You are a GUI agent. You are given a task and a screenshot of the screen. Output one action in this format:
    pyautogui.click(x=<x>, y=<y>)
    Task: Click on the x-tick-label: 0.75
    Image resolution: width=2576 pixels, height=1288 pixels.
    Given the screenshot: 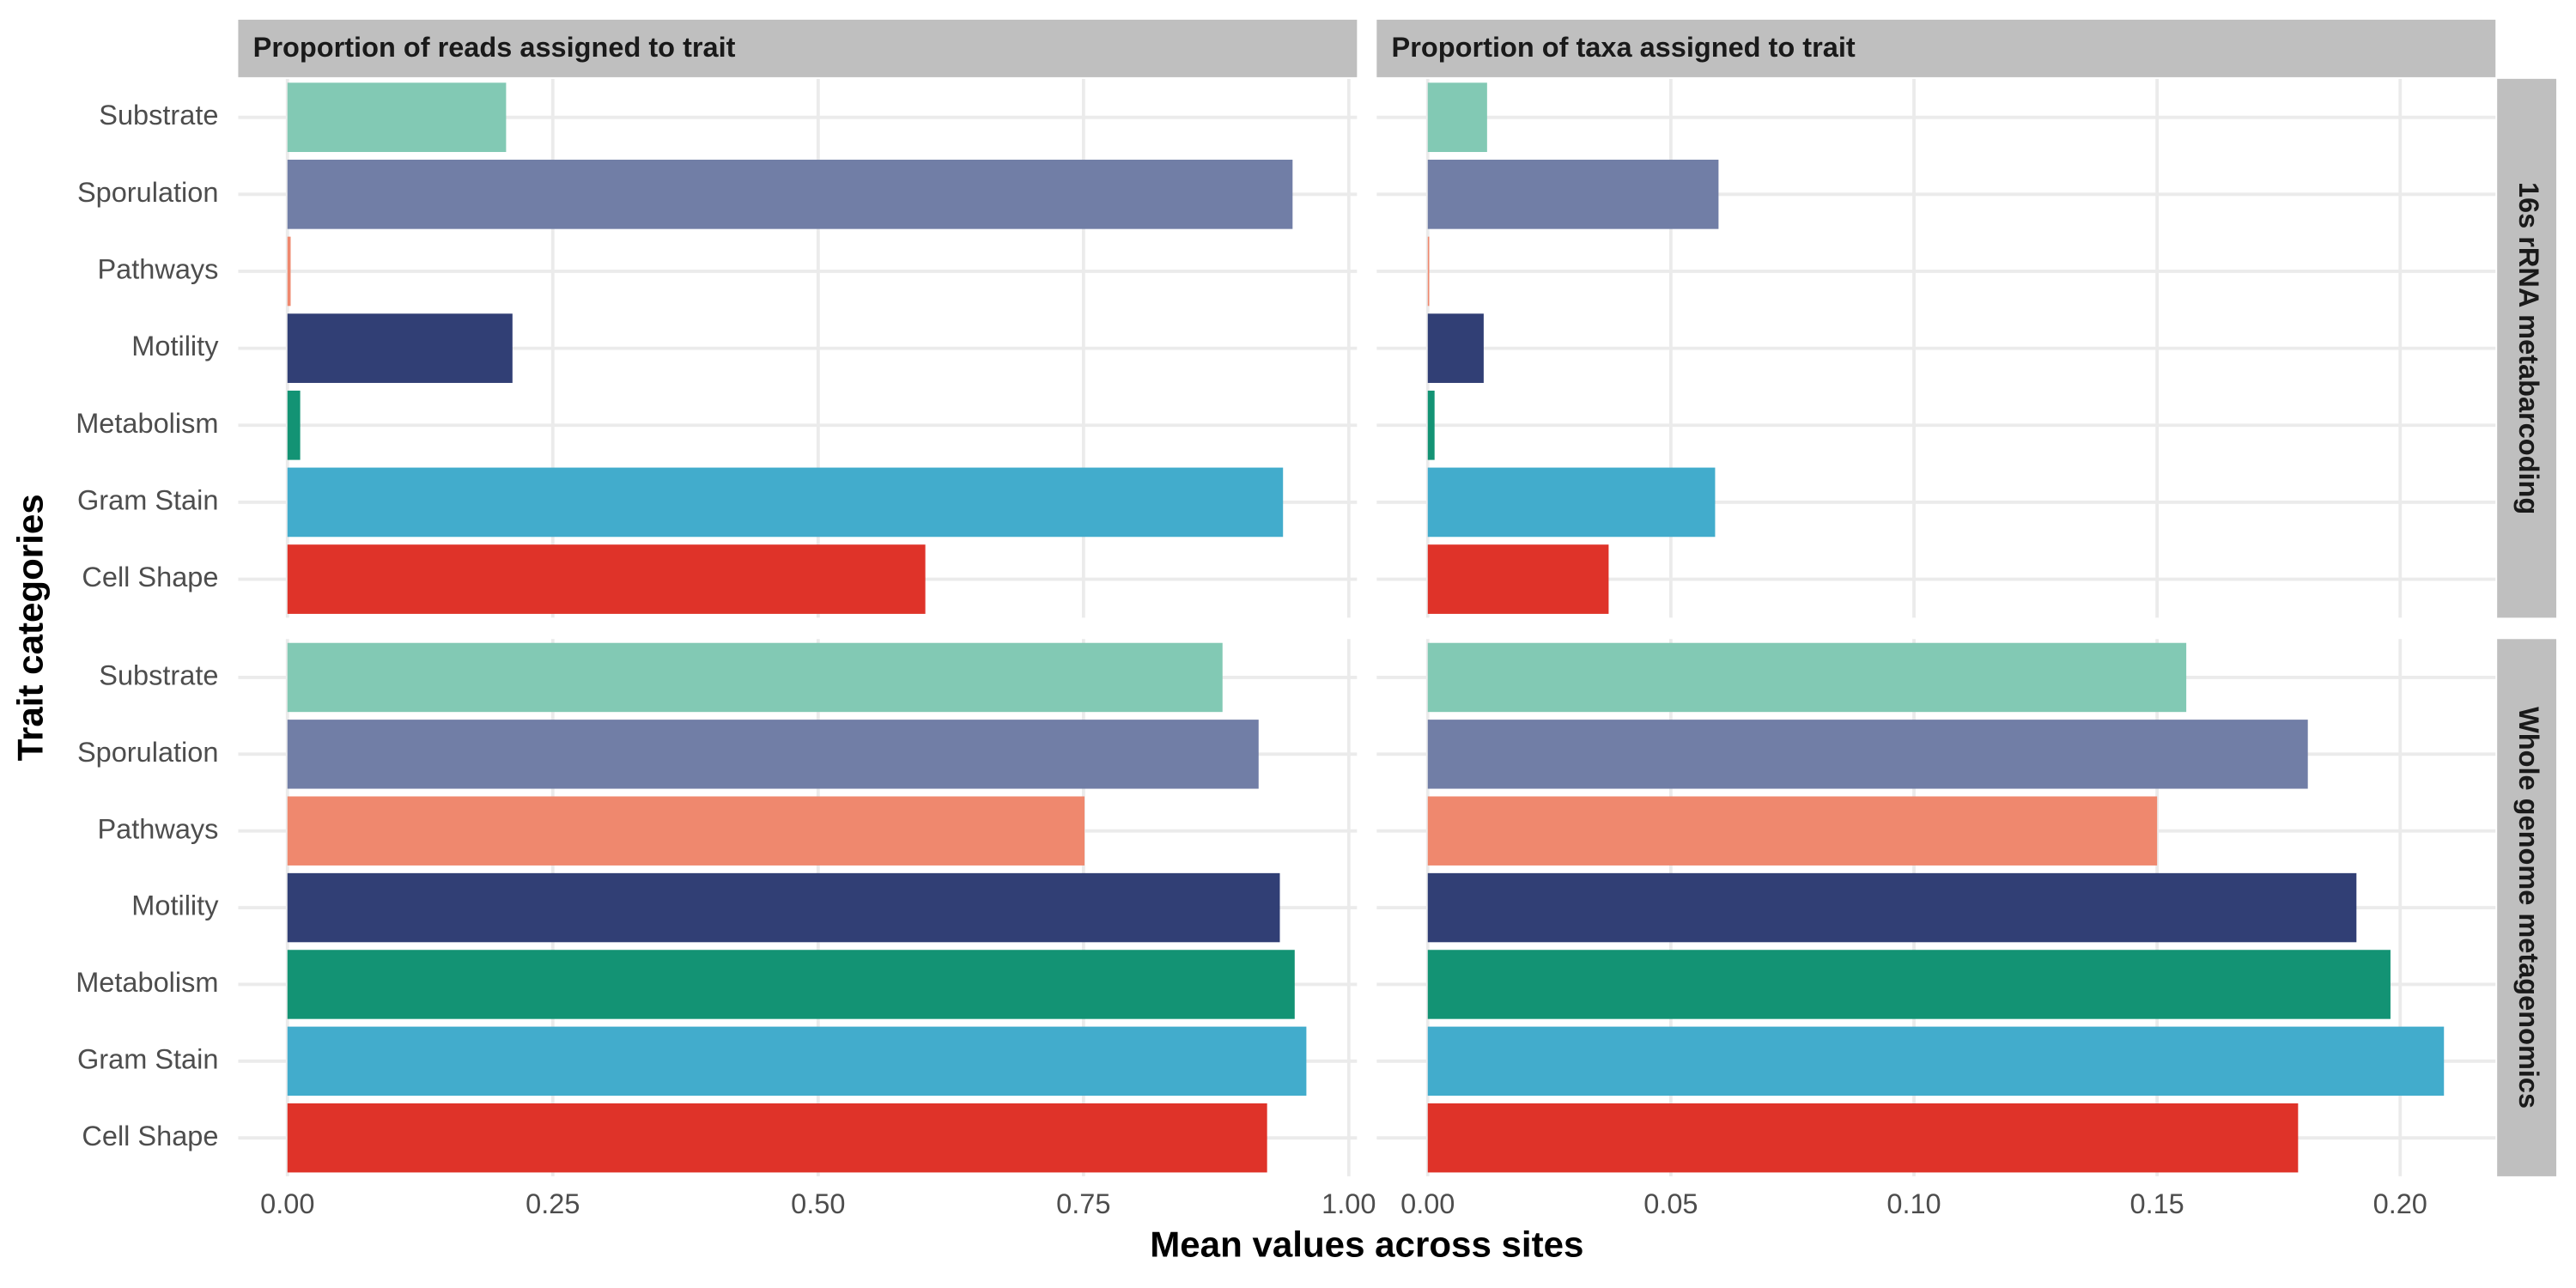 What is the action you would take?
    pyautogui.click(x=1083, y=1203)
    